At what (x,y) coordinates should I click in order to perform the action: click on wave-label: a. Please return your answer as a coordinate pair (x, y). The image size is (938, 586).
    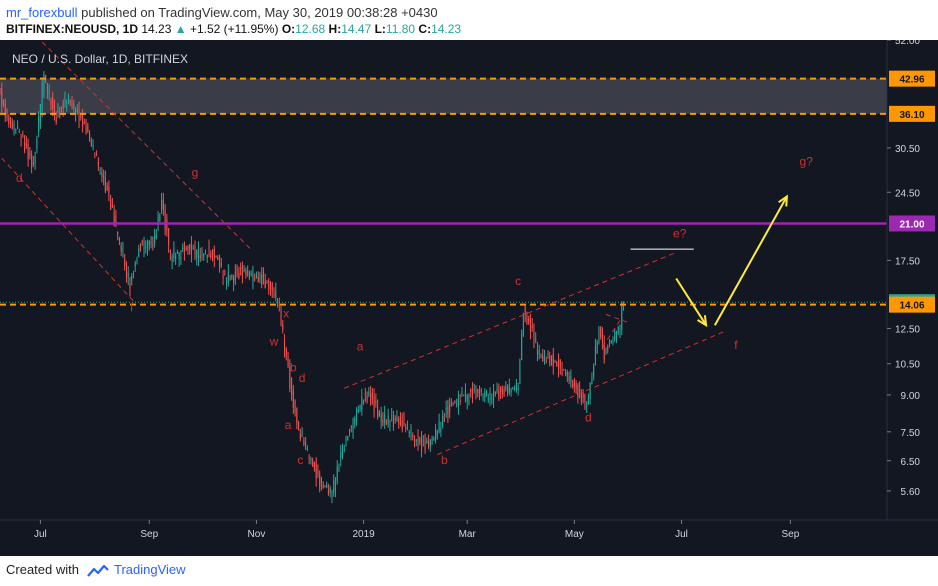
    Looking at the image, I should click on (288, 425).